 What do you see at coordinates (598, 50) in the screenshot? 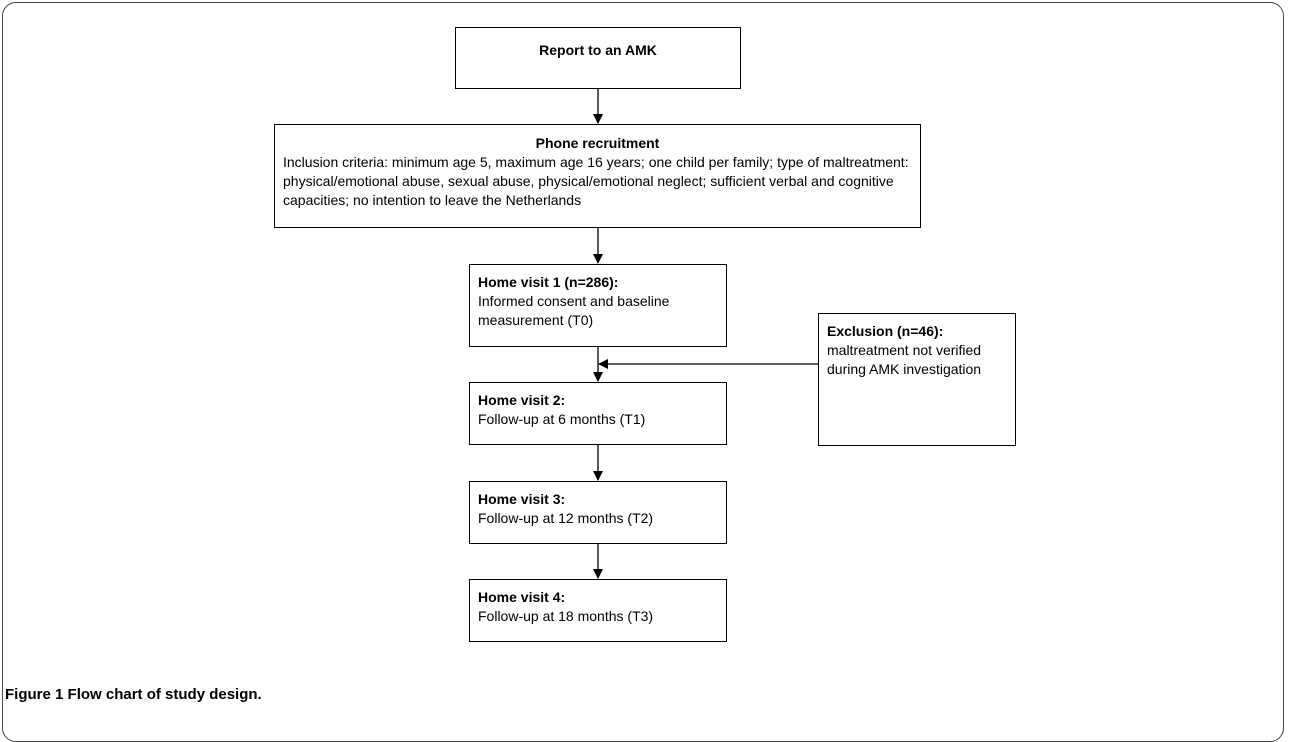
I see `report-title: Report to an AMK` at bounding box center [598, 50].